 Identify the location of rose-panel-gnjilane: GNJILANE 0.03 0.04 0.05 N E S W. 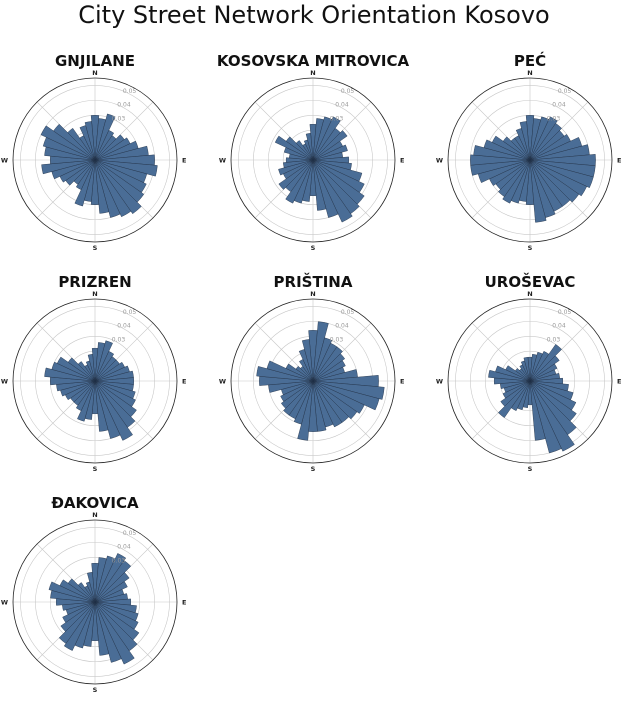
(97, 164).